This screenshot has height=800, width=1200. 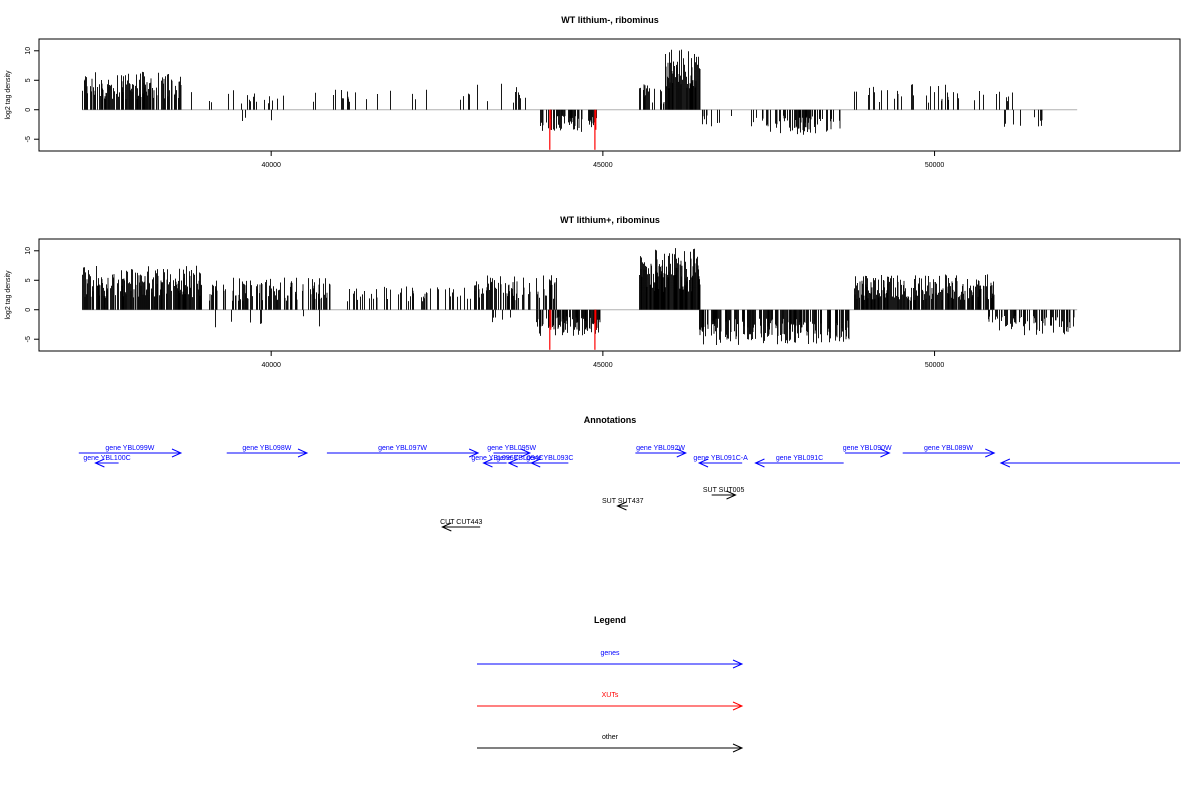 What do you see at coordinates (402, 448) in the screenshot?
I see `feature-label: gene YBL097W` at bounding box center [402, 448].